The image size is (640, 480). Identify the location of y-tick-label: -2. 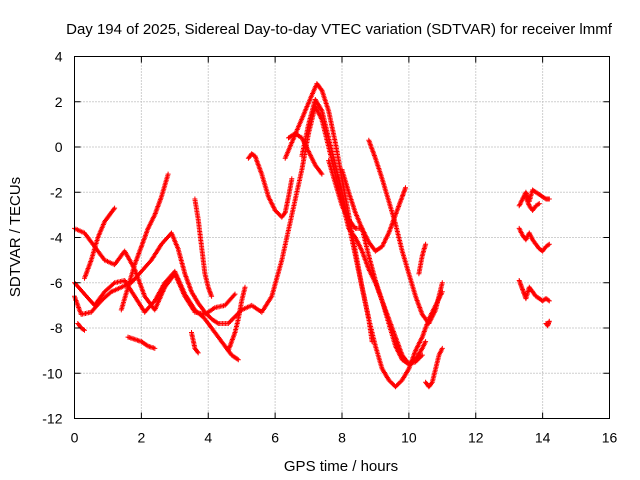
(56, 192).